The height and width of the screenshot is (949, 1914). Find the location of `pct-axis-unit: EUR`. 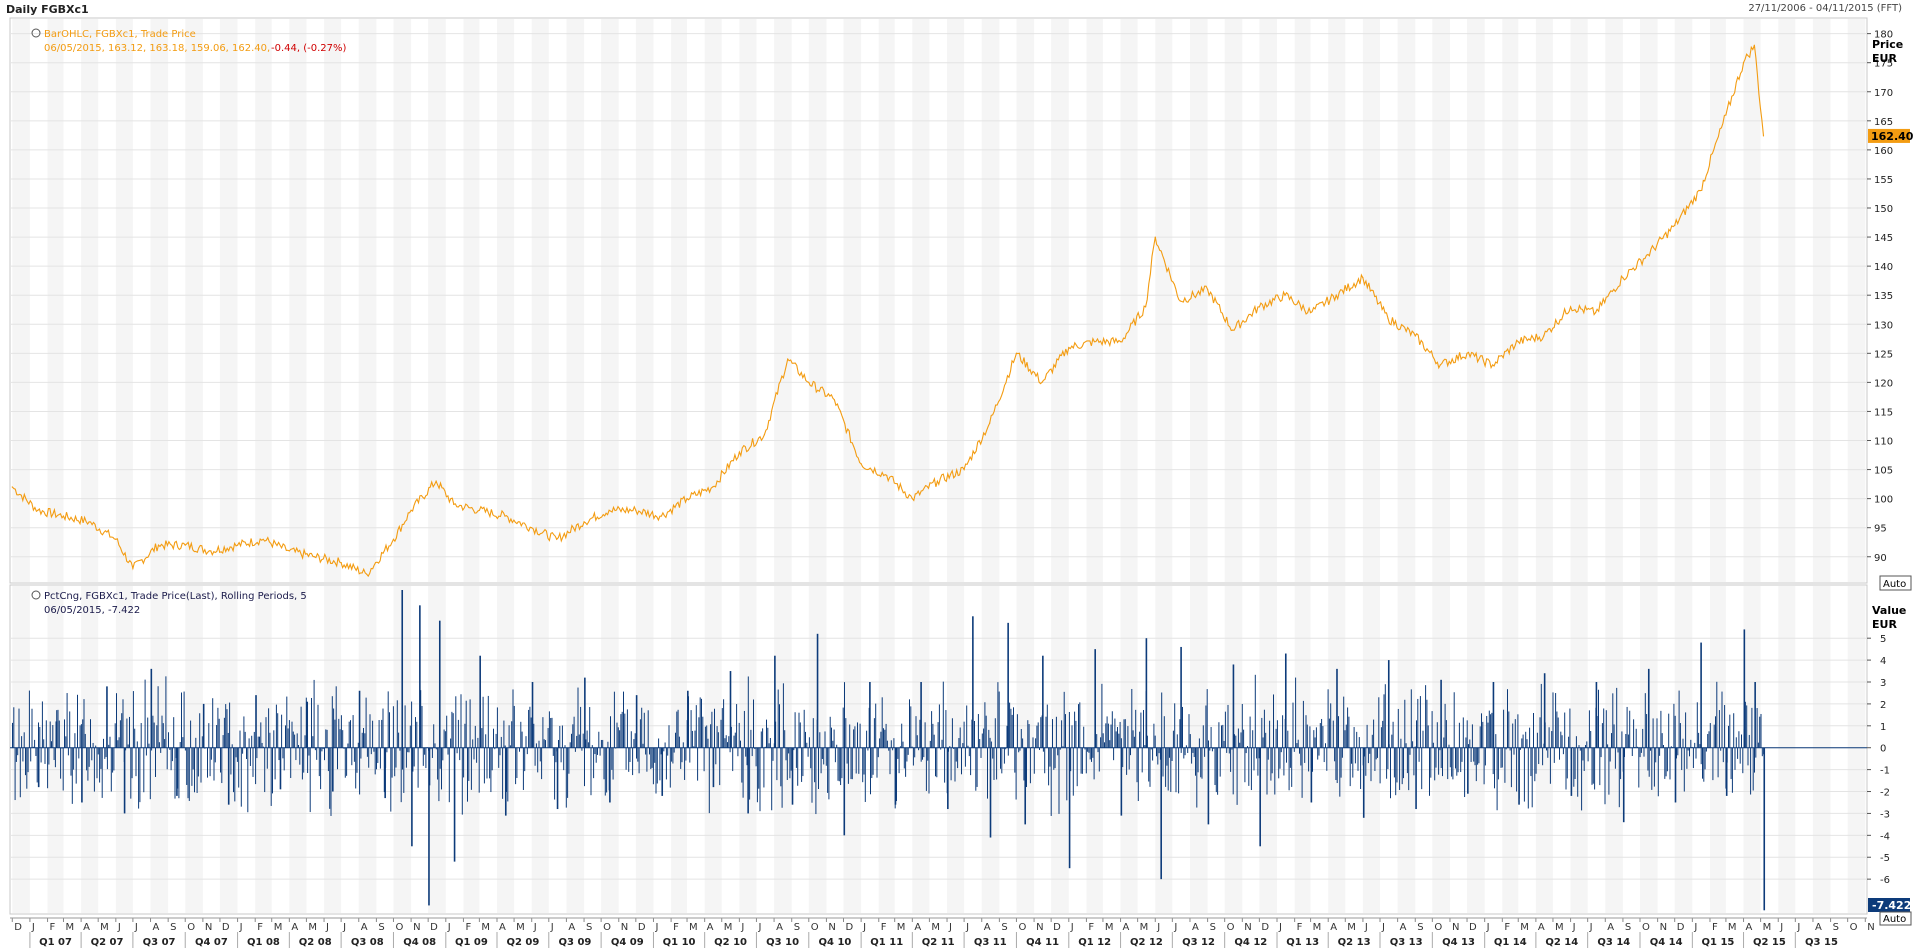

pct-axis-unit: EUR is located at coordinates (1884, 624).